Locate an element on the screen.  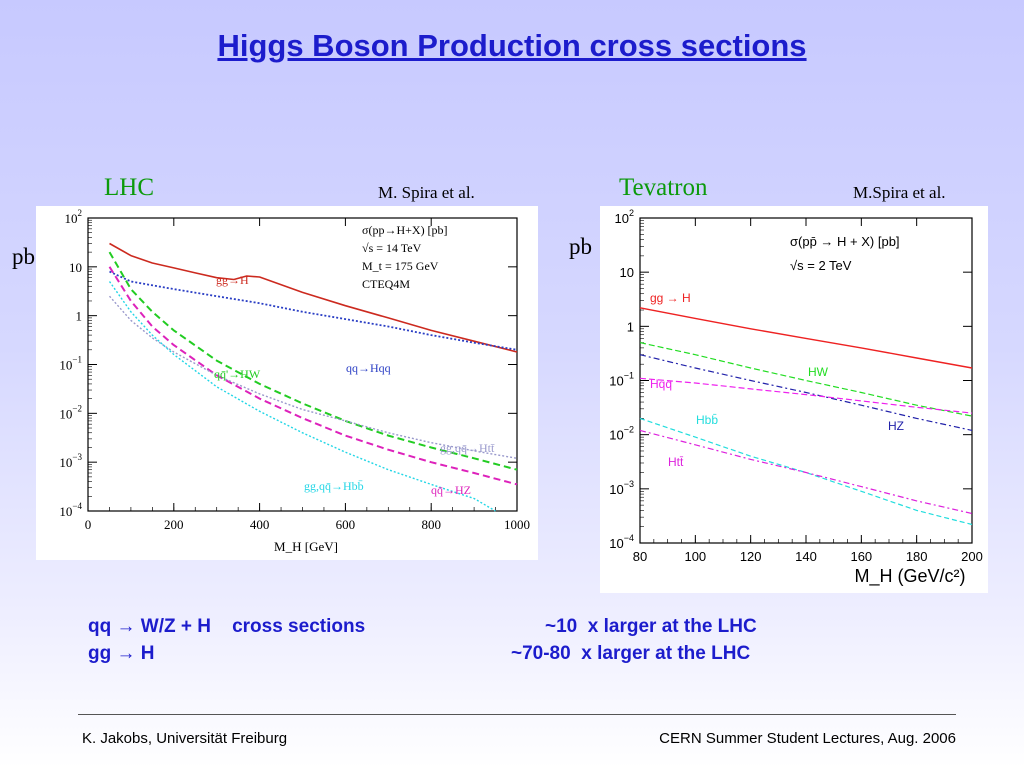
footer-author: K. Jakobs, Universität Freiburg is located at coordinates (185, 738).